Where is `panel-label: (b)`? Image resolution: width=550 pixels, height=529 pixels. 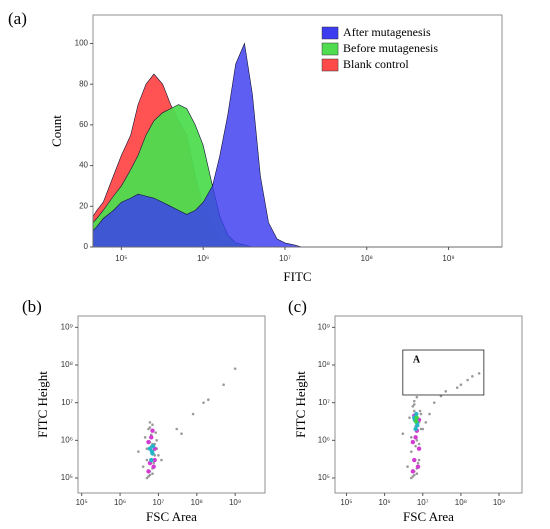 panel-label: (b) is located at coordinates (32, 306).